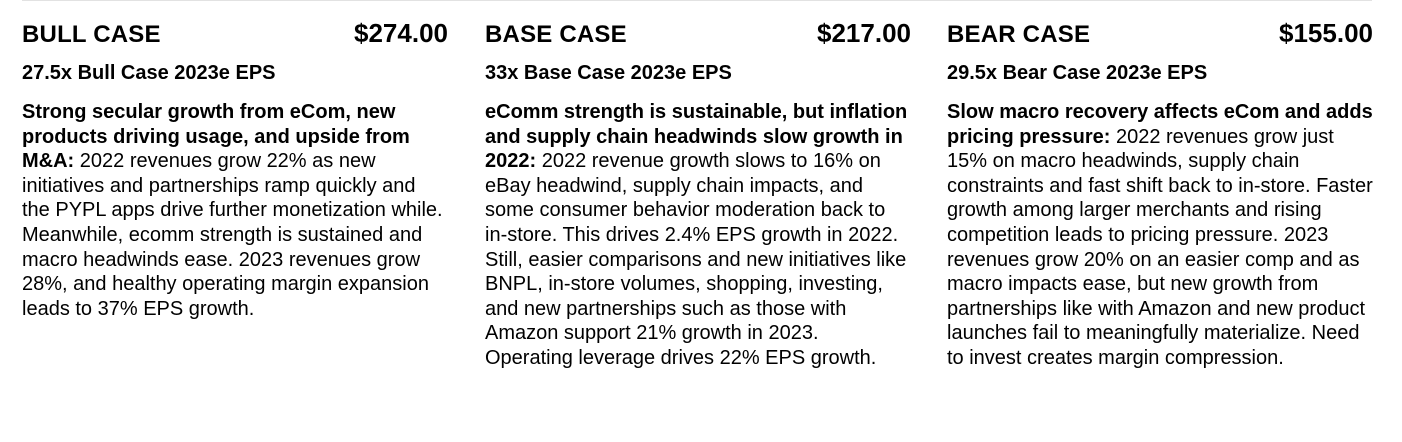  Describe the element at coordinates (608, 73) in the screenshot. I see `case-subtitle: 33x Base Case 2023e EPS` at that location.